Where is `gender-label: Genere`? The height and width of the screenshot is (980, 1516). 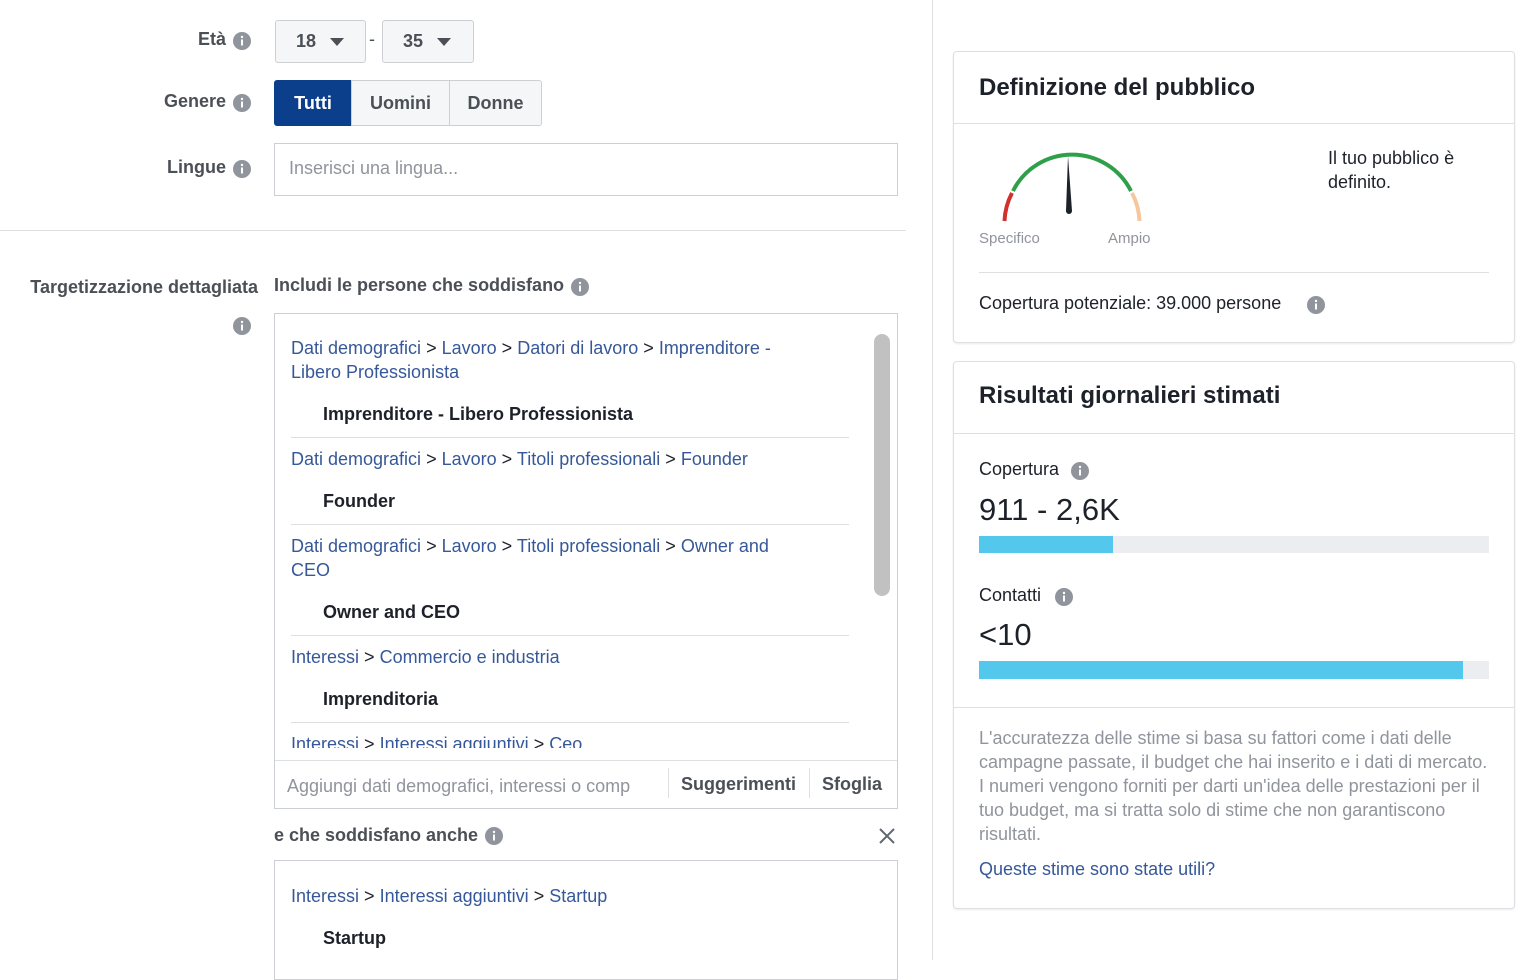
gender-label: Genere is located at coordinates (194, 101).